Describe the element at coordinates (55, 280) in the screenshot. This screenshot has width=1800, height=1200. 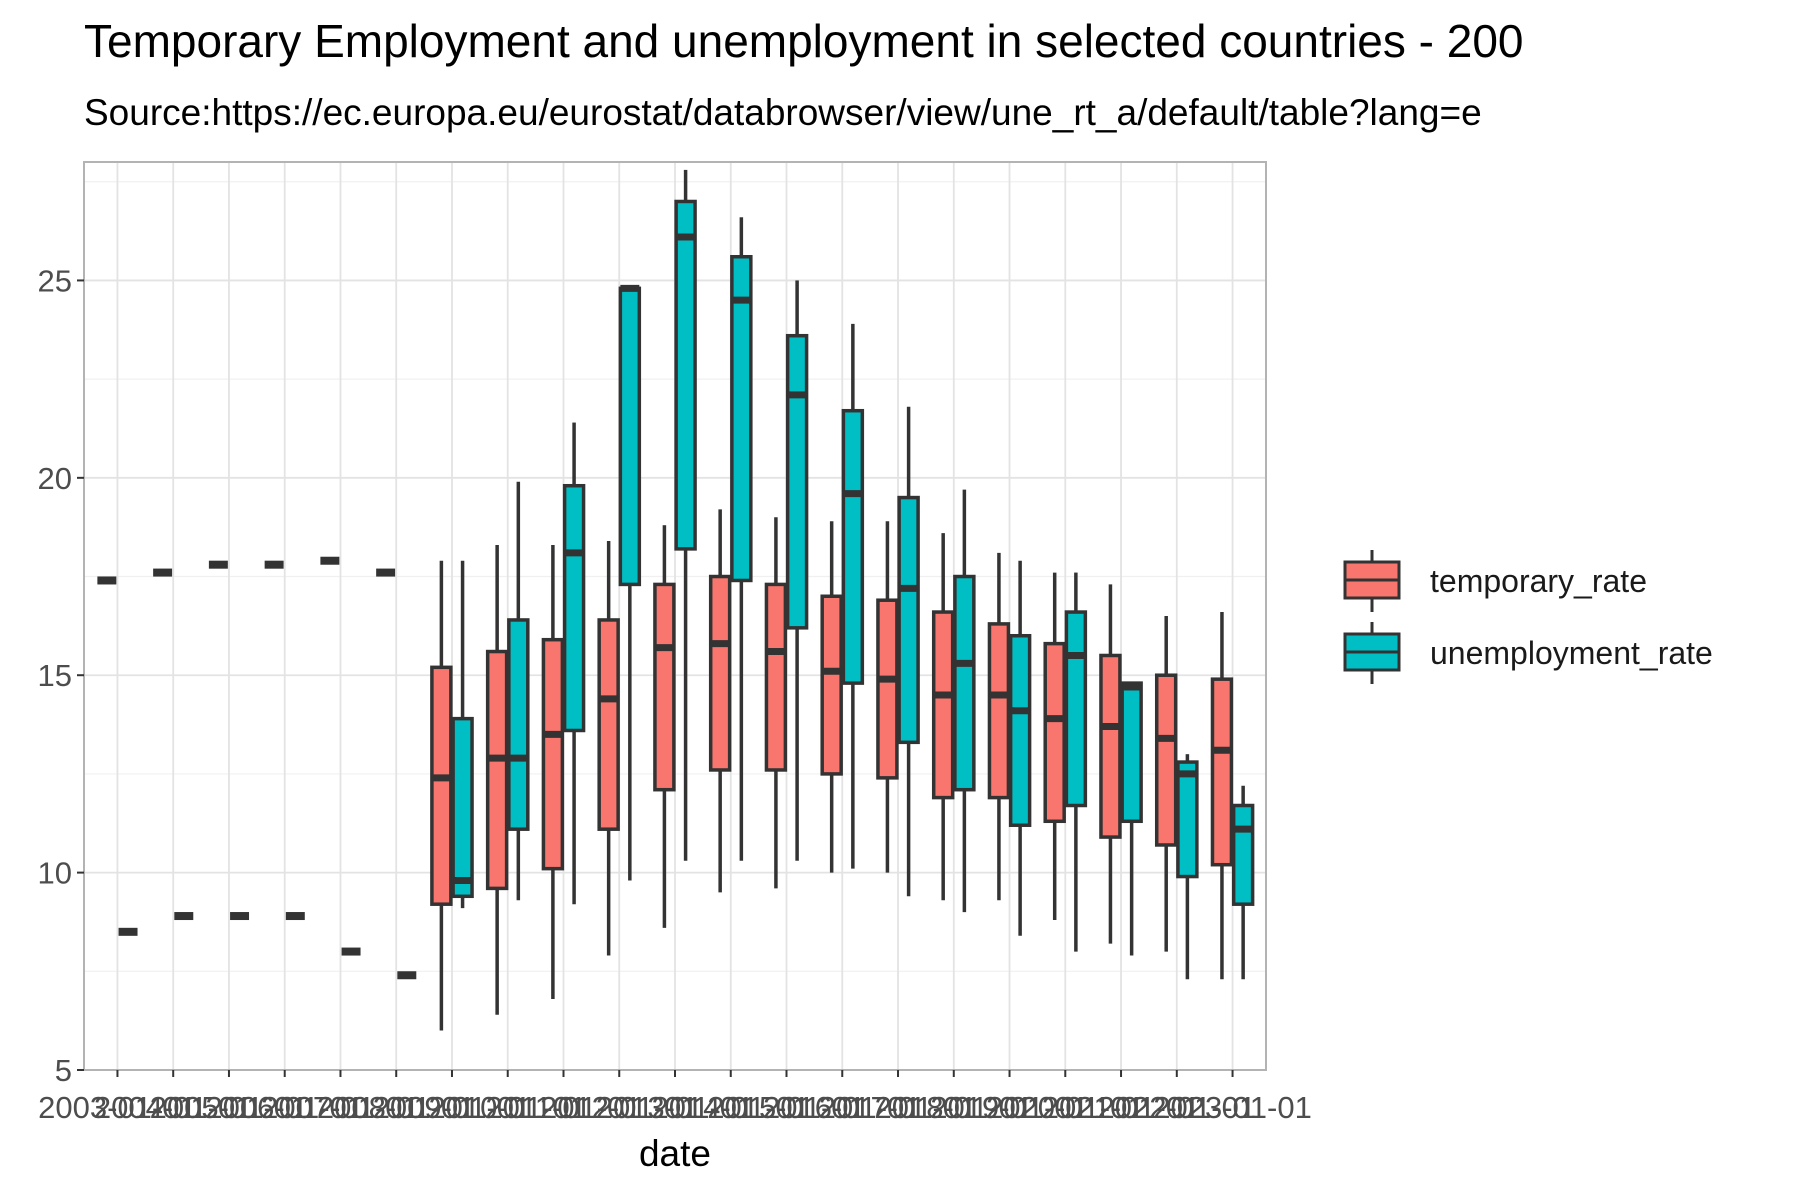
I see `y-tick-label: 25` at that location.